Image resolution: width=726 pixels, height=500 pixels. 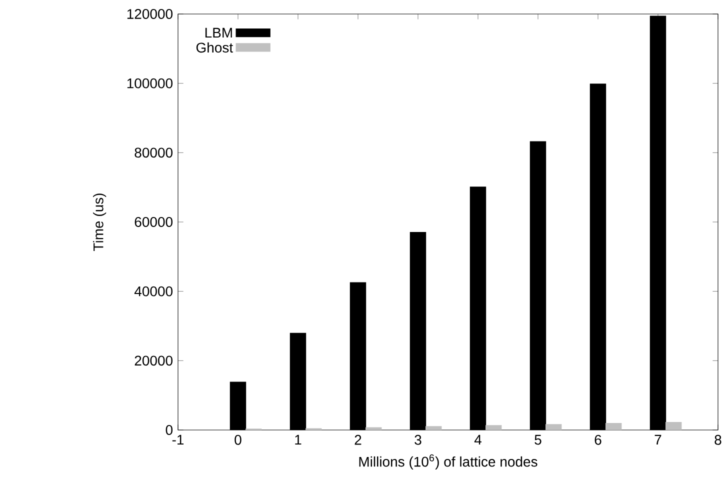 I want to click on x-tick-label: 1, so click(x=298, y=439).